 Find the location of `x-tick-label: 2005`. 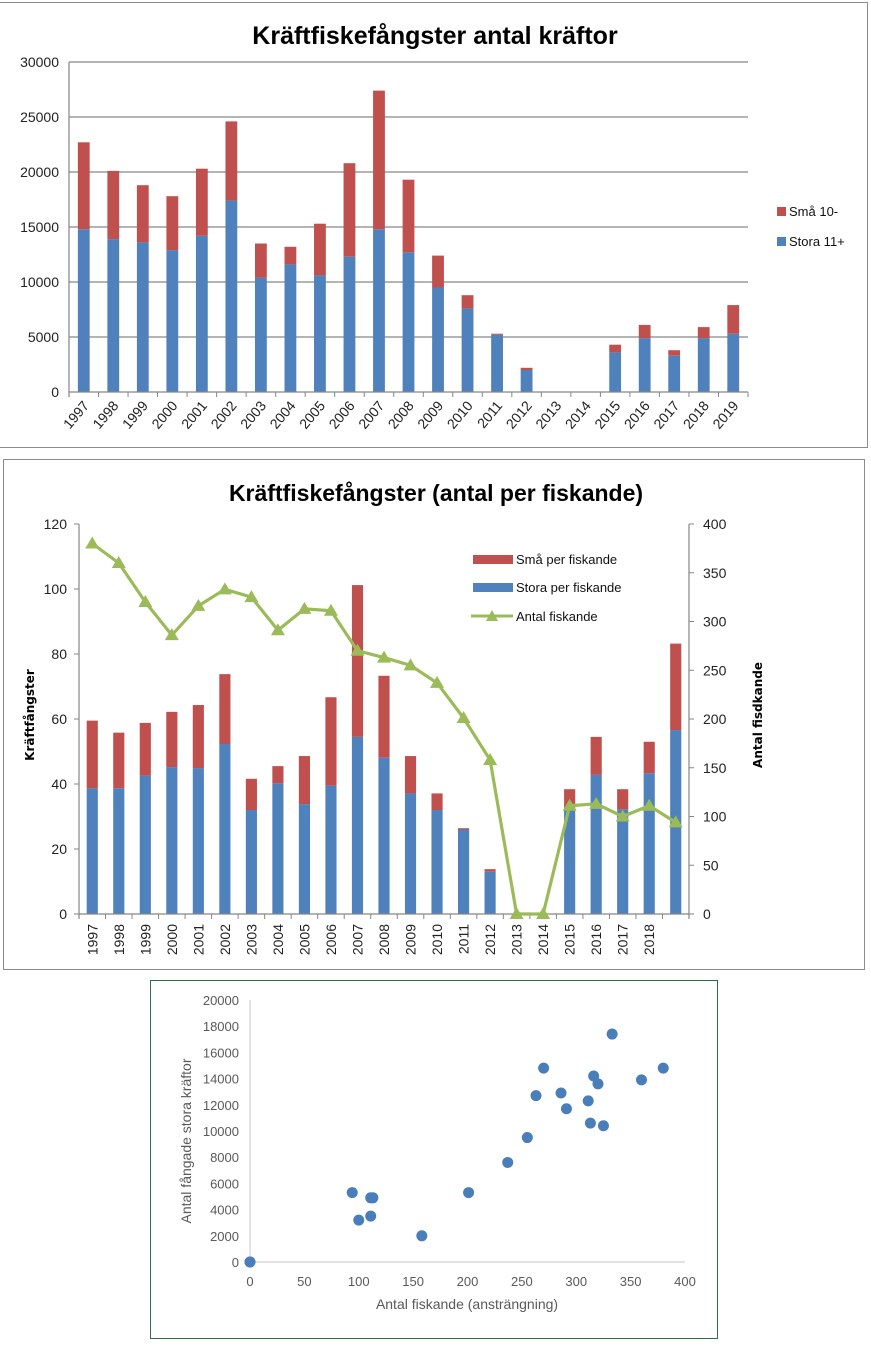

x-tick-label: 2005 is located at coordinates (312, 414).